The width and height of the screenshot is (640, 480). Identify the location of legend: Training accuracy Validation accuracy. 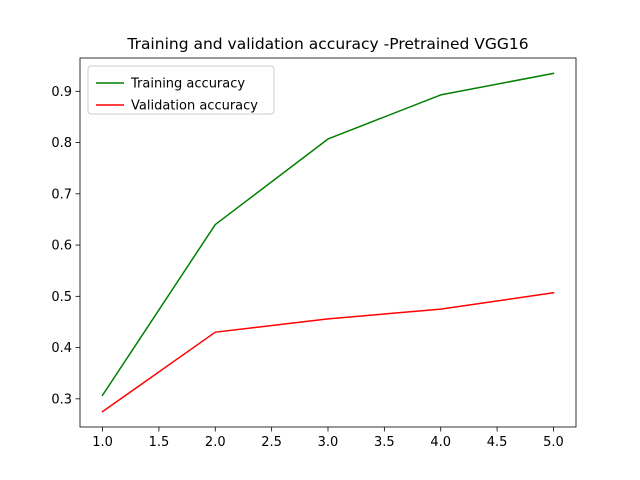
(181, 90).